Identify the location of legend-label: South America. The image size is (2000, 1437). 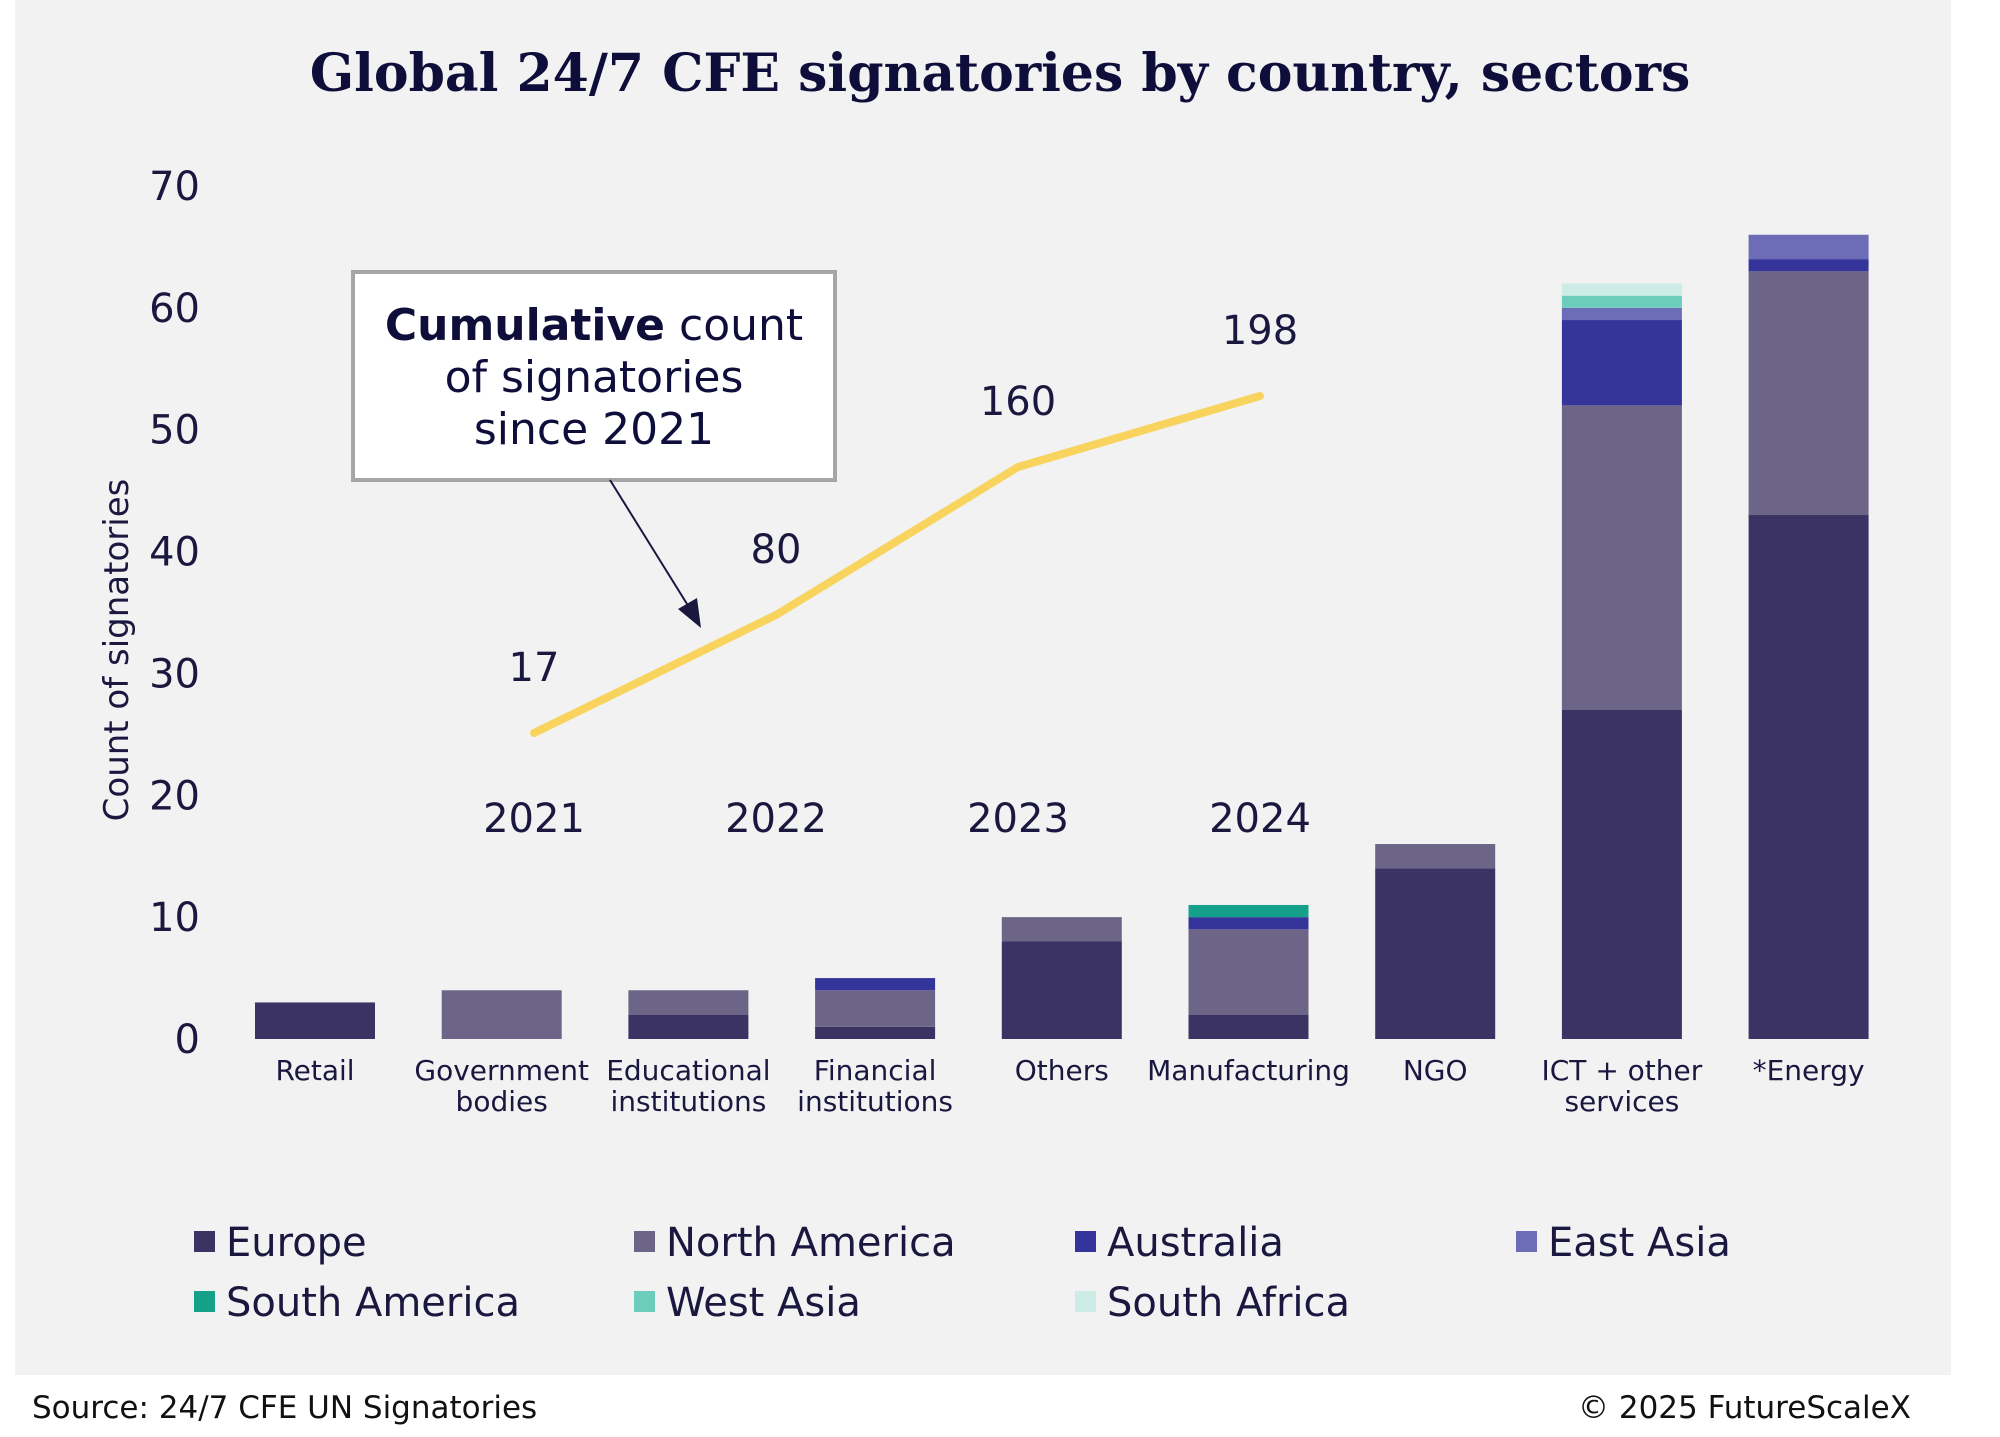
(373, 1303).